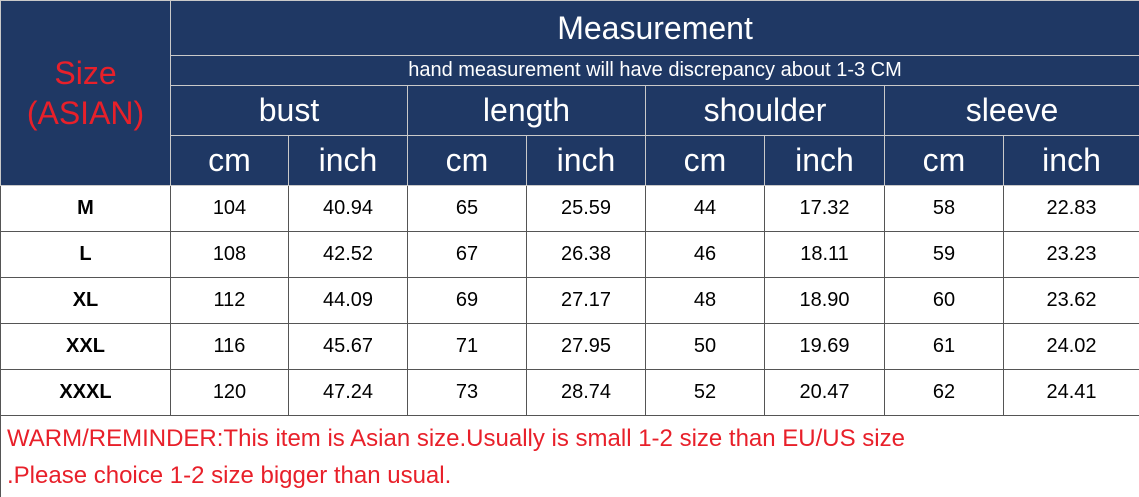  Describe the element at coordinates (229, 392) in the screenshot. I see `value-cell: 120` at that location.